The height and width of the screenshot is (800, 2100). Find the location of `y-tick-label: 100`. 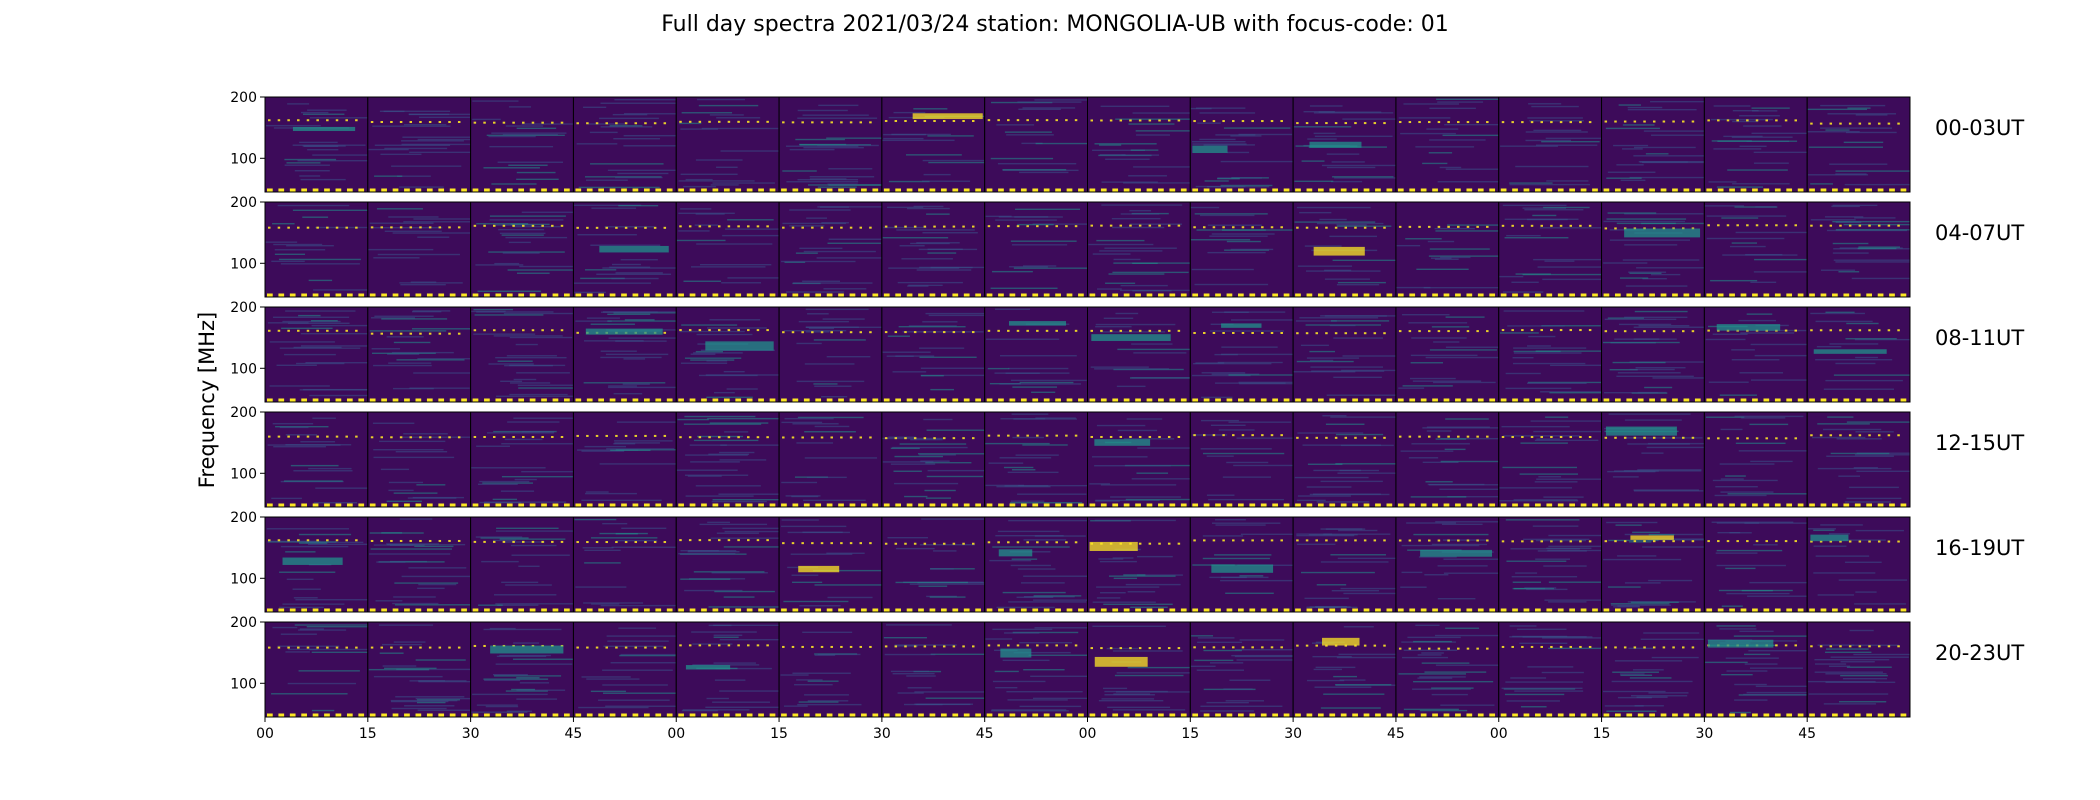

y-tick-label: 100 is located at coordinates (243, 579).